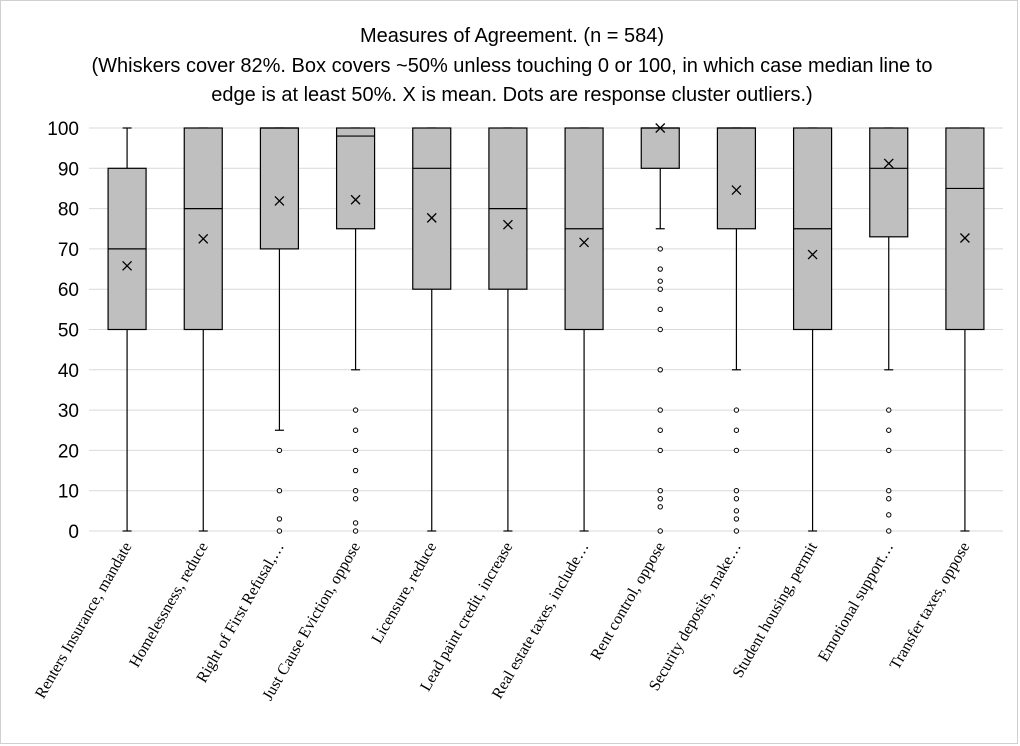 The image size is (1020, 746). What do you see at coordinates (63, 129) in the screenshot?
I see `y-tick-label-100: 100` at bounding box center [63, 129].